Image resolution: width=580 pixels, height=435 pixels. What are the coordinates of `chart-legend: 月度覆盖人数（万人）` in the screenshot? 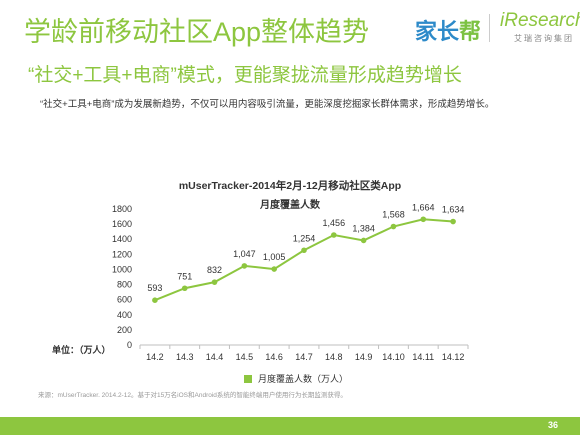 It's located at (296, 378).